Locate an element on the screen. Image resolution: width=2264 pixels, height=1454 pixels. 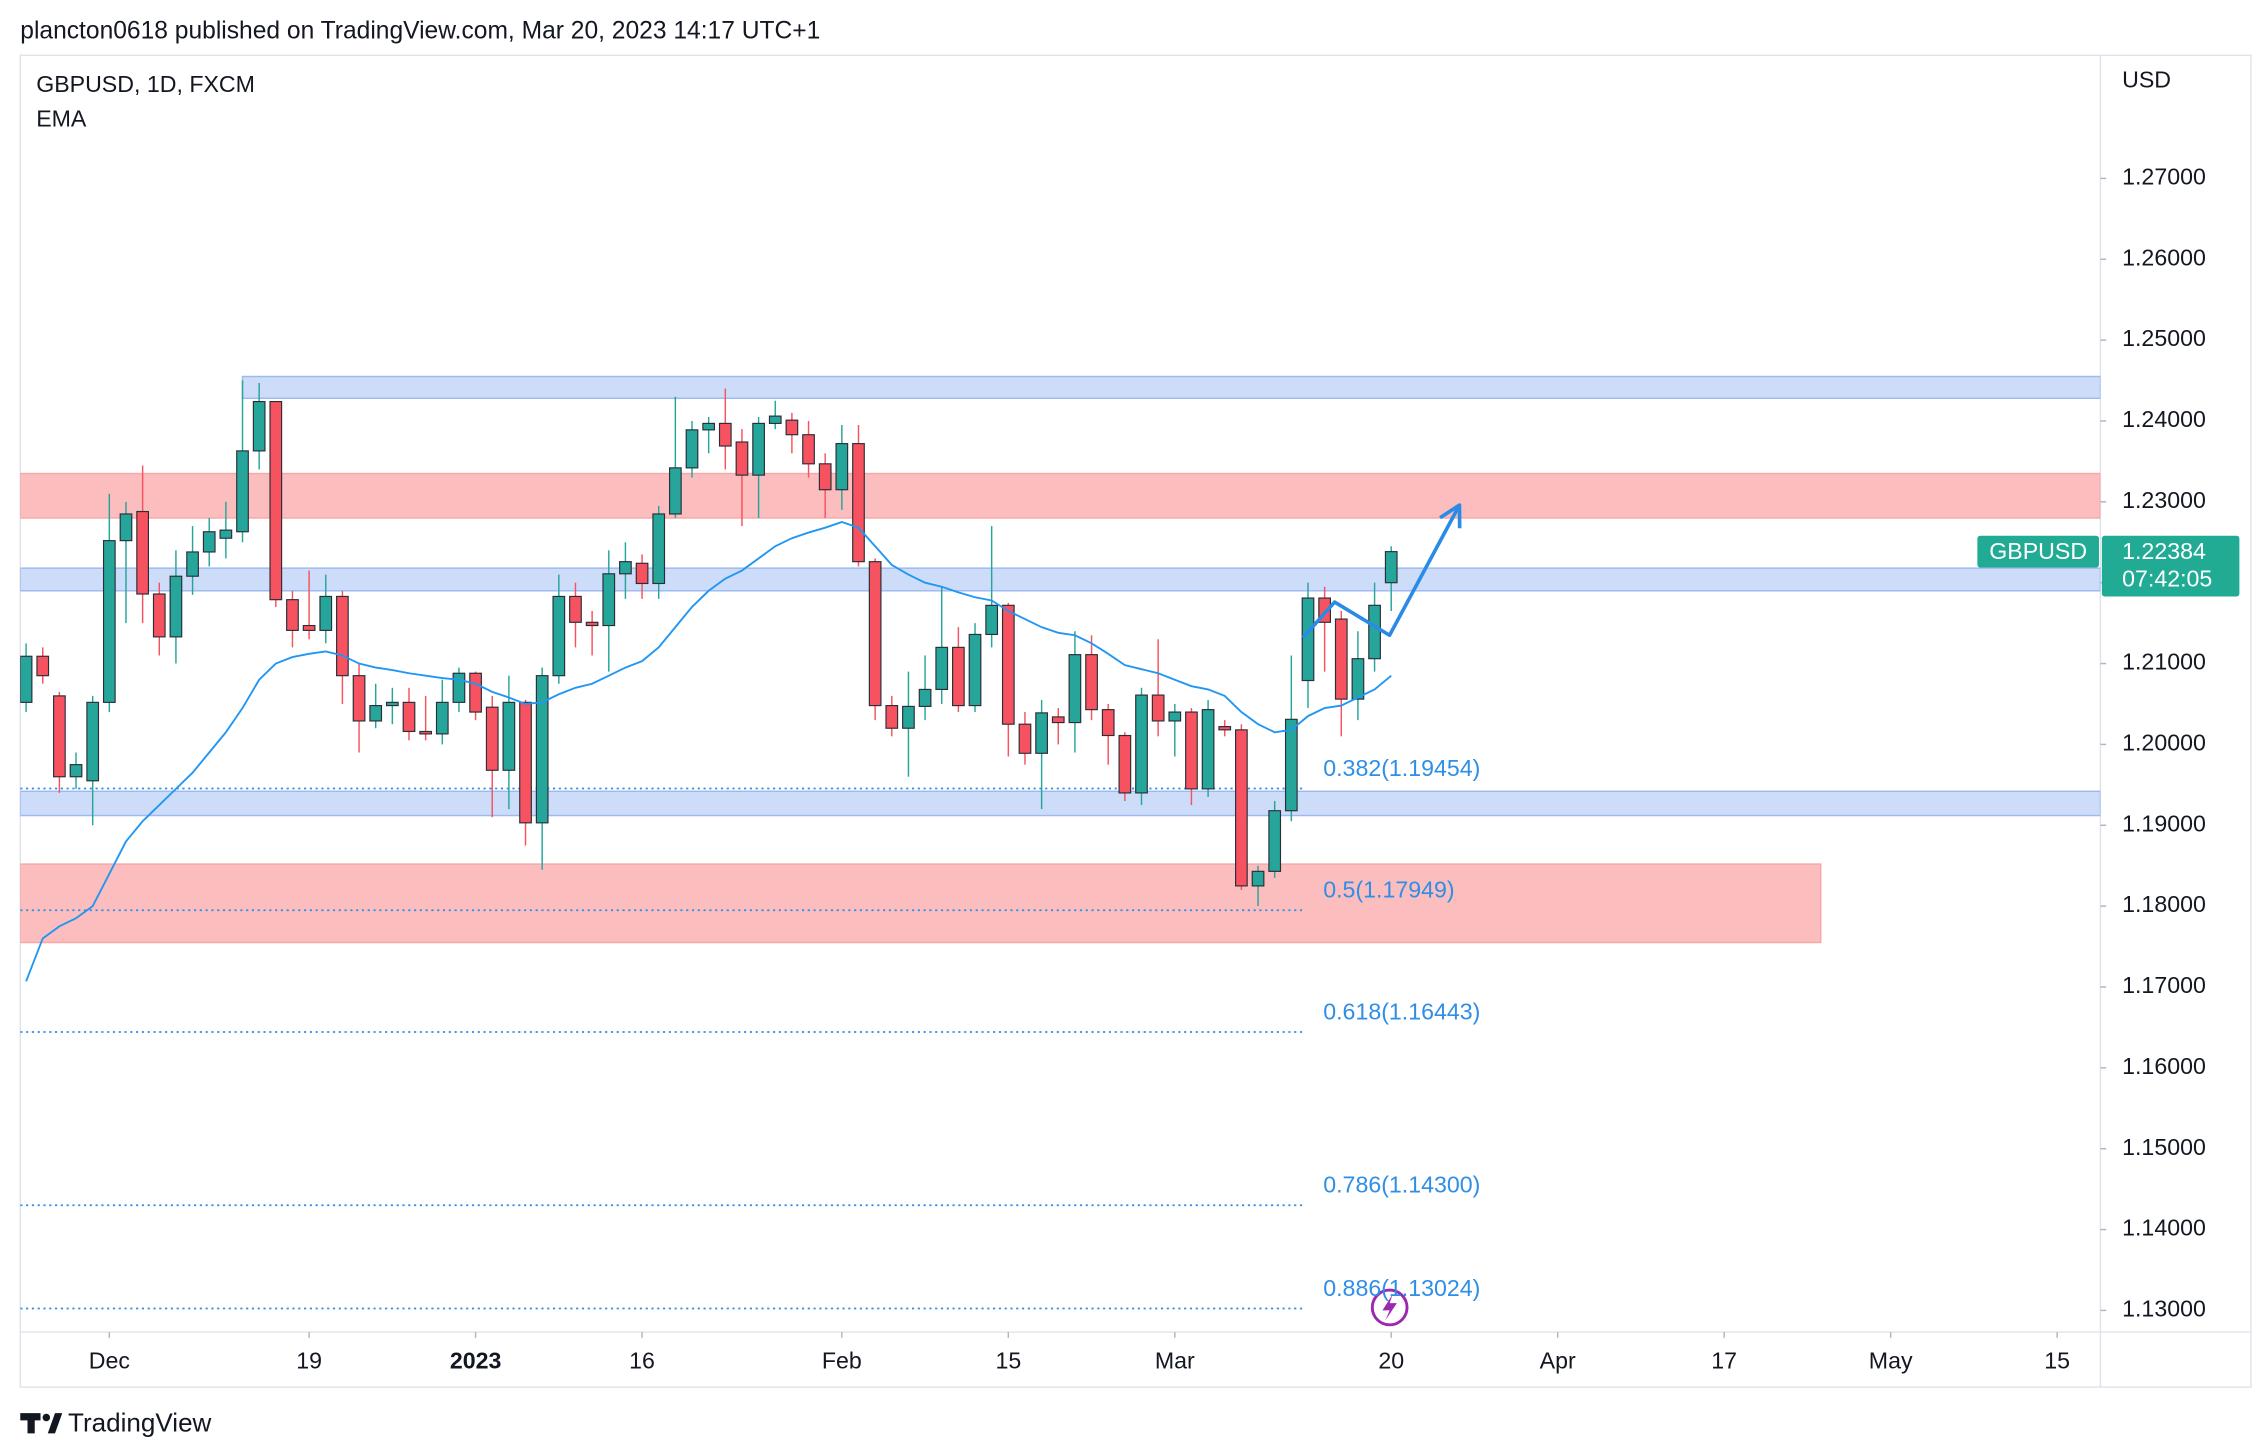
x-tick-label: 17 is located at coordinates (1724, 1361).